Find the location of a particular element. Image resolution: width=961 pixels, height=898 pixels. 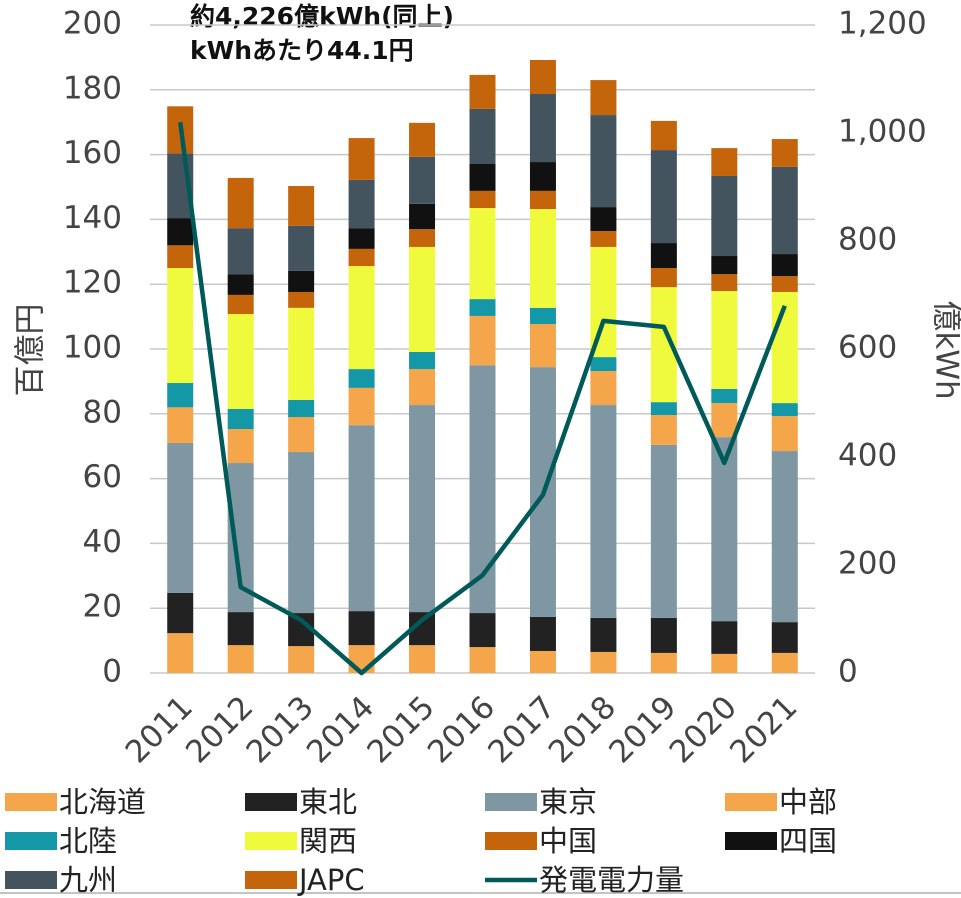

y2-tick-label: 0 is located at coordinates (848, 672).